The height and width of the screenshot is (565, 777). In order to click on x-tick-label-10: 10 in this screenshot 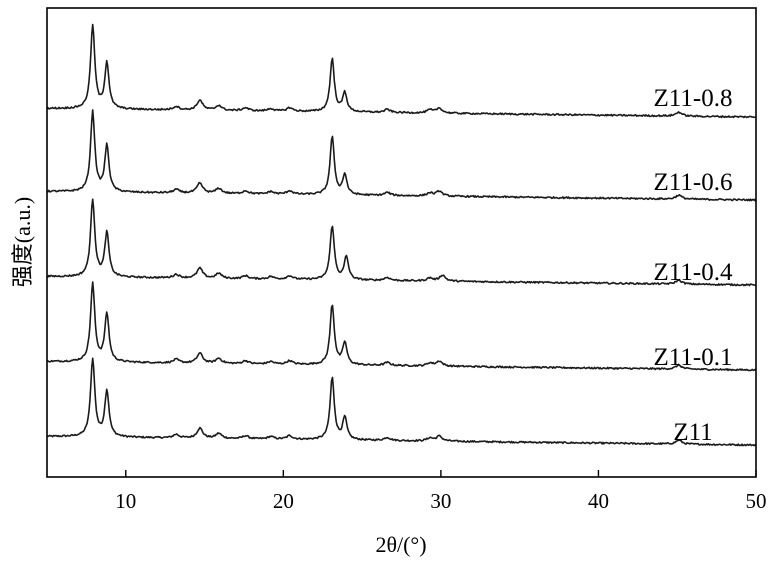, I will do `click(125, 501)`.